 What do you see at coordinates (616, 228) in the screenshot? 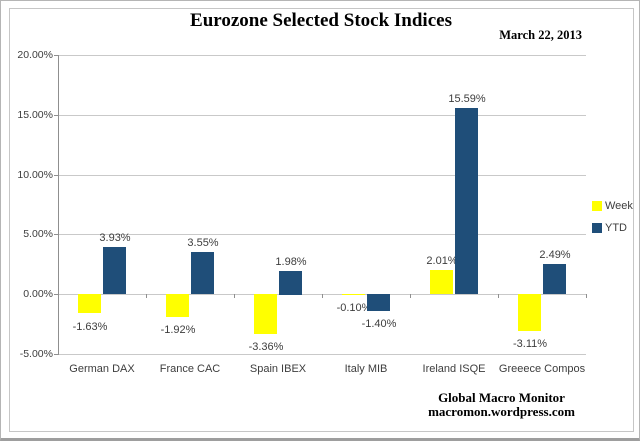
I see `legend-label: YTD` at bounding box center [616, 228].